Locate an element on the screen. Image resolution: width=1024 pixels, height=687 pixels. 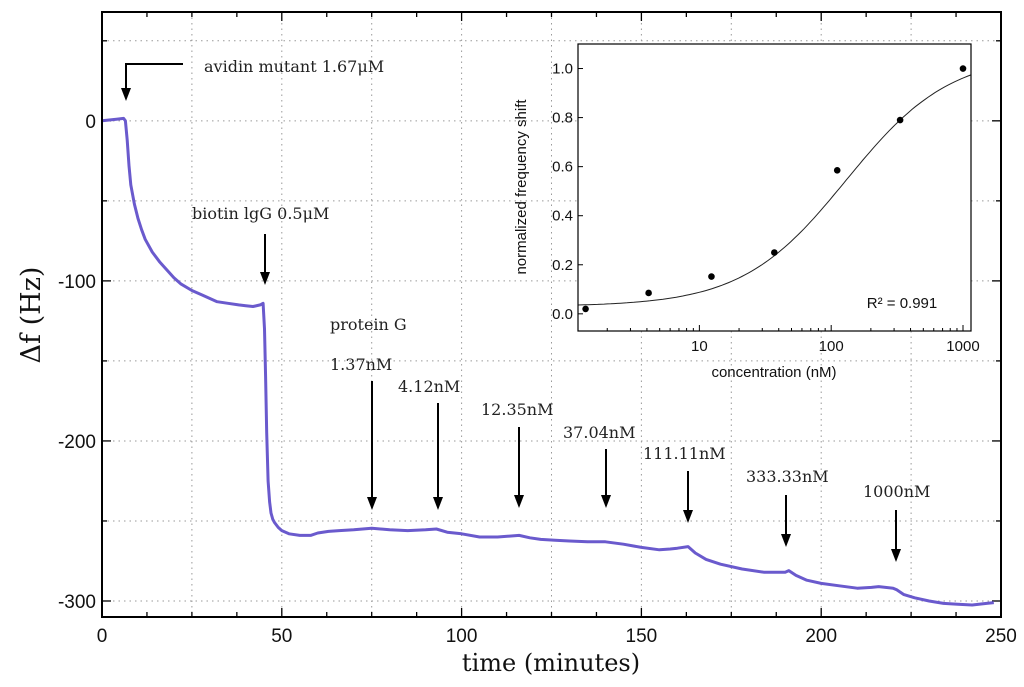
annotation-concentration: 111.11nM is located at coordinates (684, 453).